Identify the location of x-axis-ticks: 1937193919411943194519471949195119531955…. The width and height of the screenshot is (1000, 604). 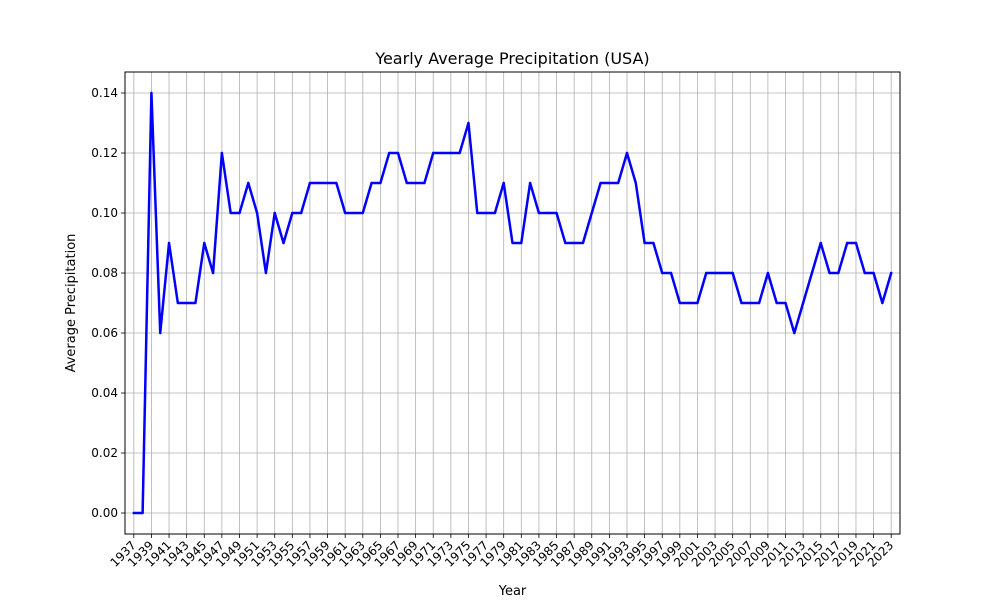
(501, 552).